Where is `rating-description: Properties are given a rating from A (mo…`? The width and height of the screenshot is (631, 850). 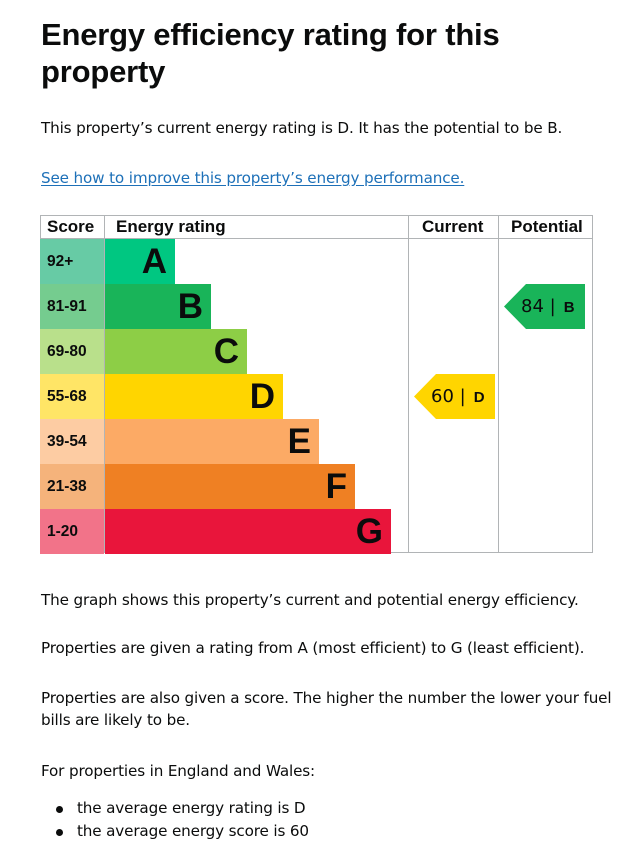
rating-description: Properties are given a rating from A (mo… is located at coordinates (313, 648).